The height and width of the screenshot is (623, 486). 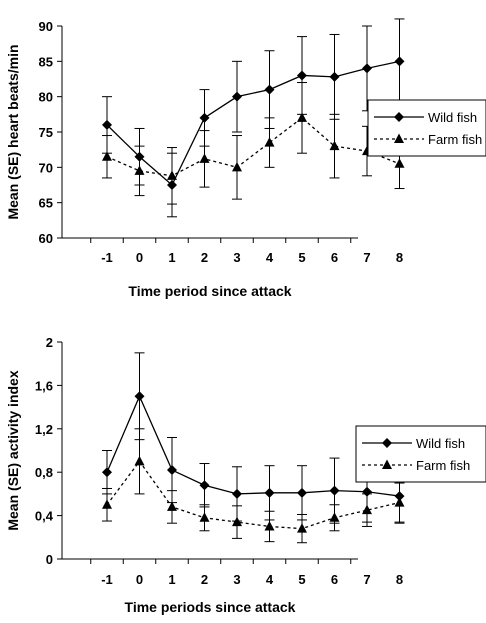 What do you see at coordinates (44, 516) in the screenshot?
I see `y-tick-label: 0,4` at bounding box center [44, 516].